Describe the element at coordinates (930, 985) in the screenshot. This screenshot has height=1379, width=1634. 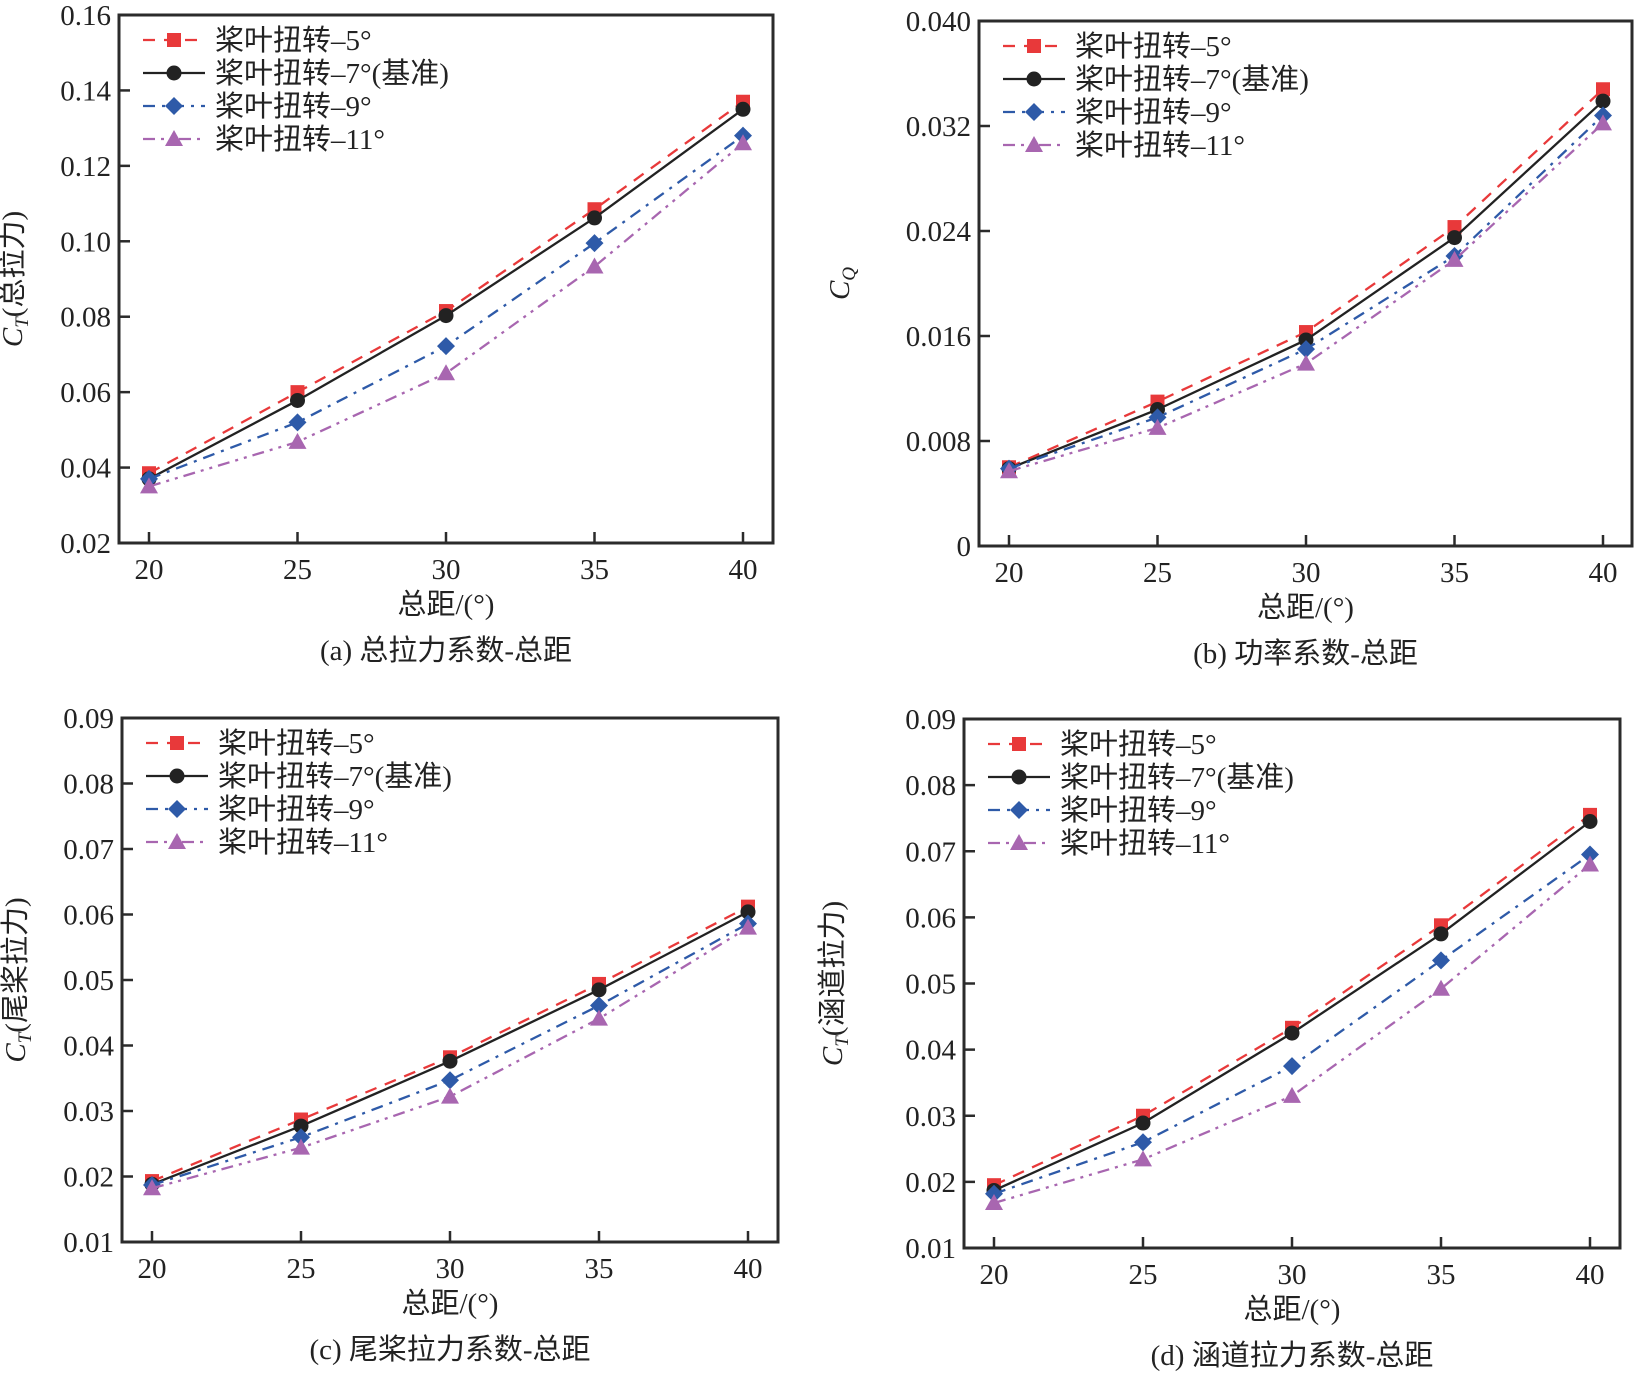
I see `y-tick-label: 0.05` at that location.